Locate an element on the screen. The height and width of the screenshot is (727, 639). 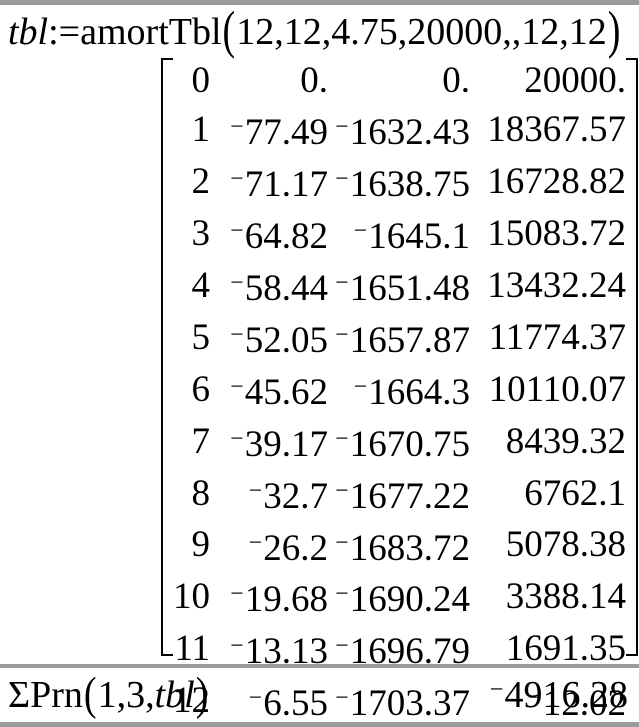
matrix-row: 0 0. 0. 20000. is located at coordinates (400, 81).